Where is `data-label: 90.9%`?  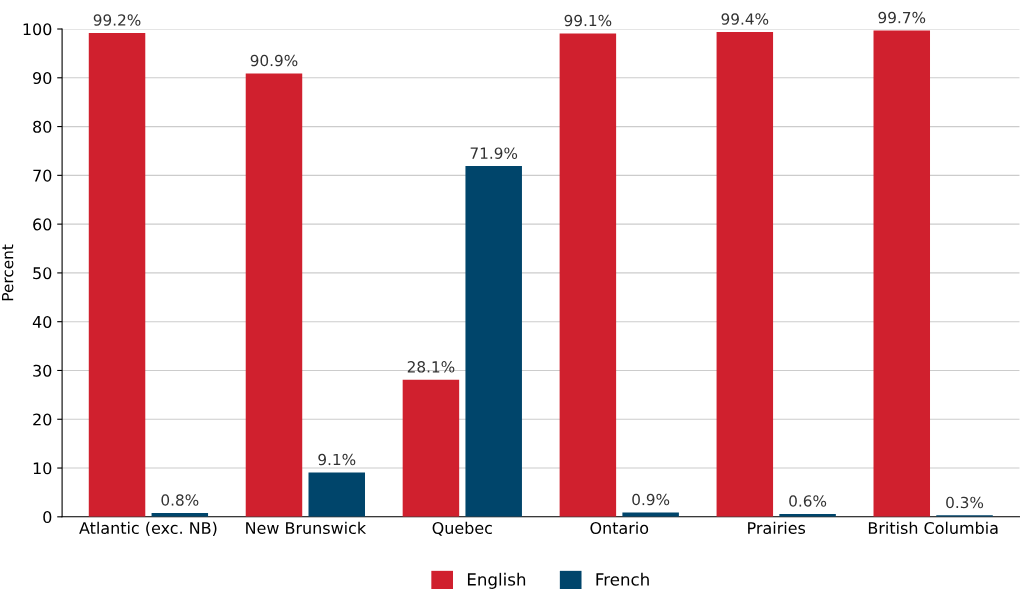
data-label: 90.9% is located at coordinates (274, 60).